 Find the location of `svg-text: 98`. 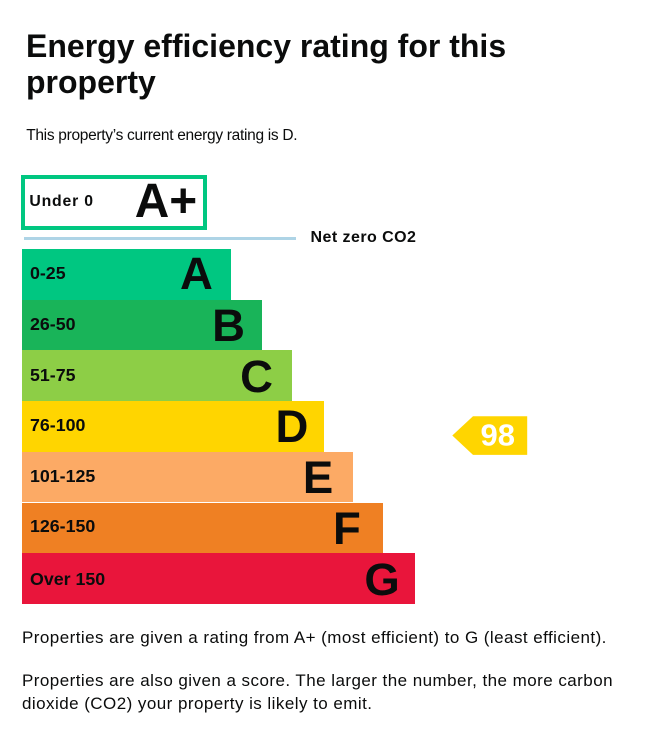

svg-text: 98 is located at coordinates (497, 434).